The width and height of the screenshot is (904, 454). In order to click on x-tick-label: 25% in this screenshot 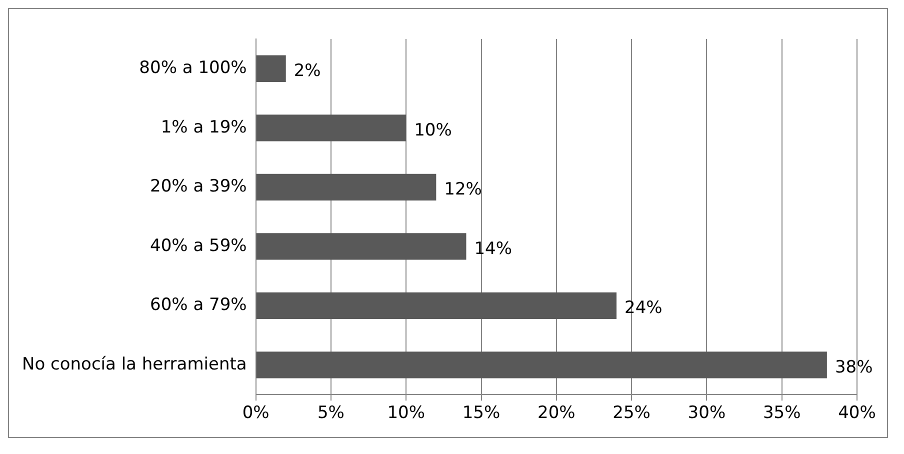, I will do `click(631, 413)`.